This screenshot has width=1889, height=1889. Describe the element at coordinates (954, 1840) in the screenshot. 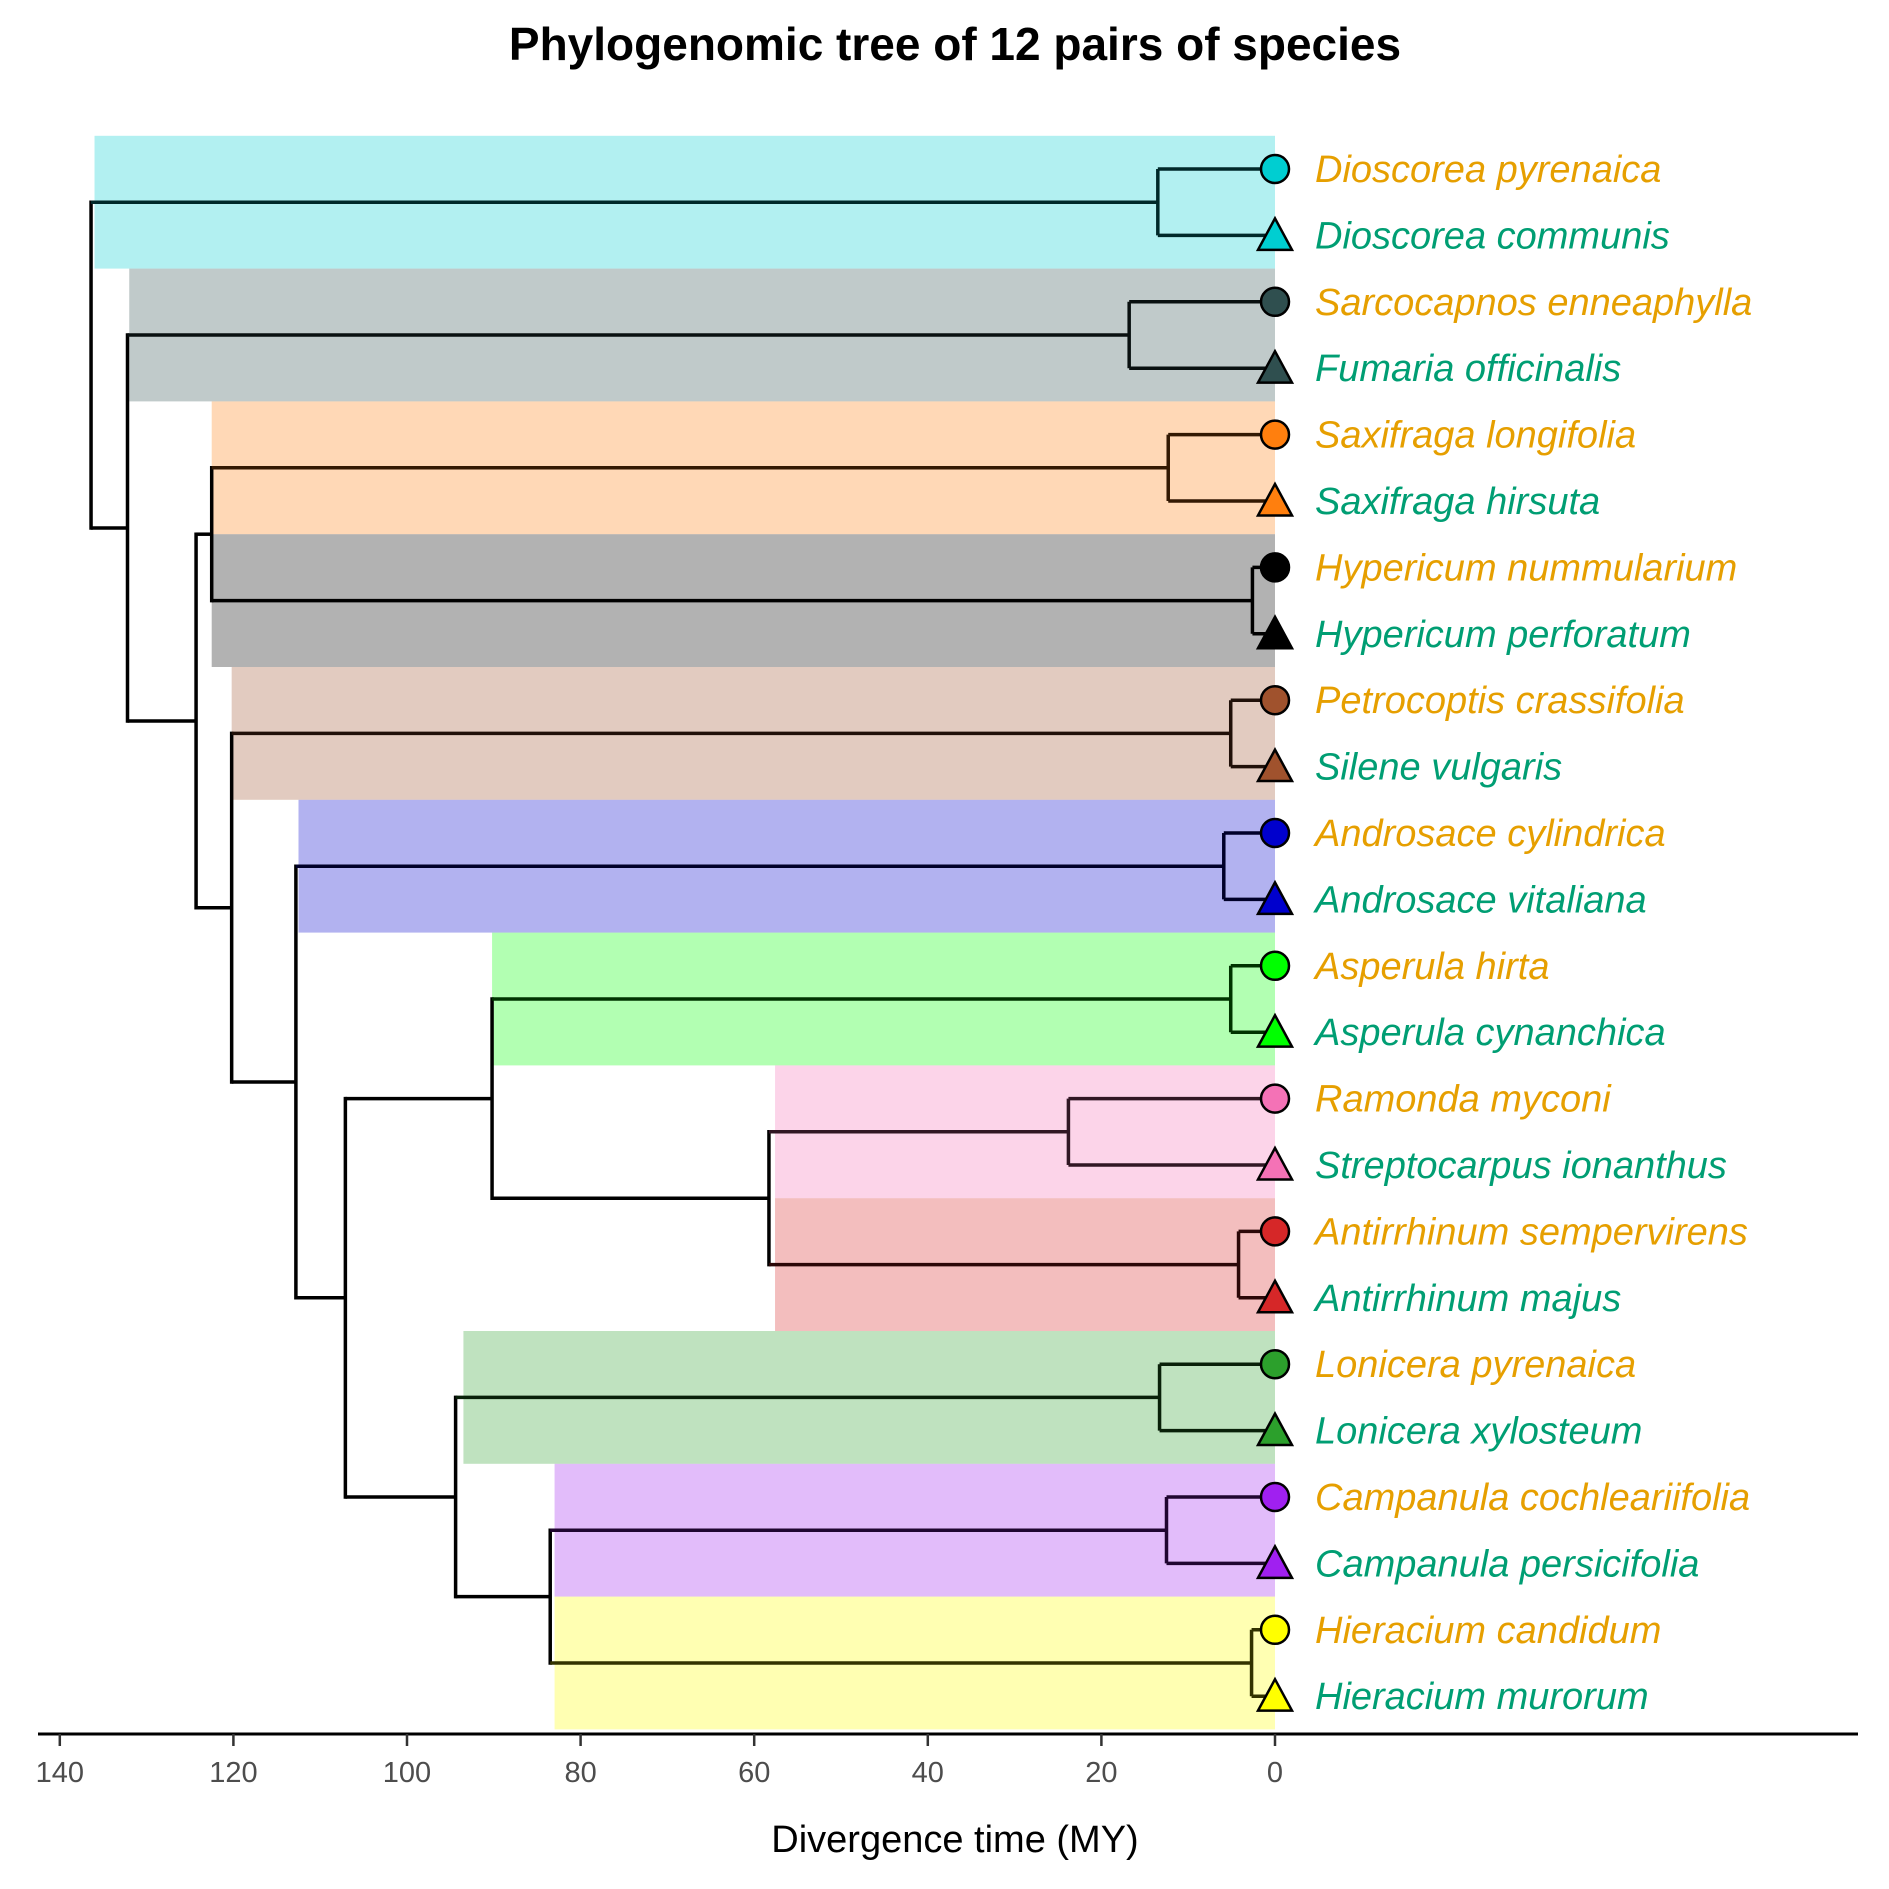

I see `x-axis-title: Divergence time (MY)` at that location.